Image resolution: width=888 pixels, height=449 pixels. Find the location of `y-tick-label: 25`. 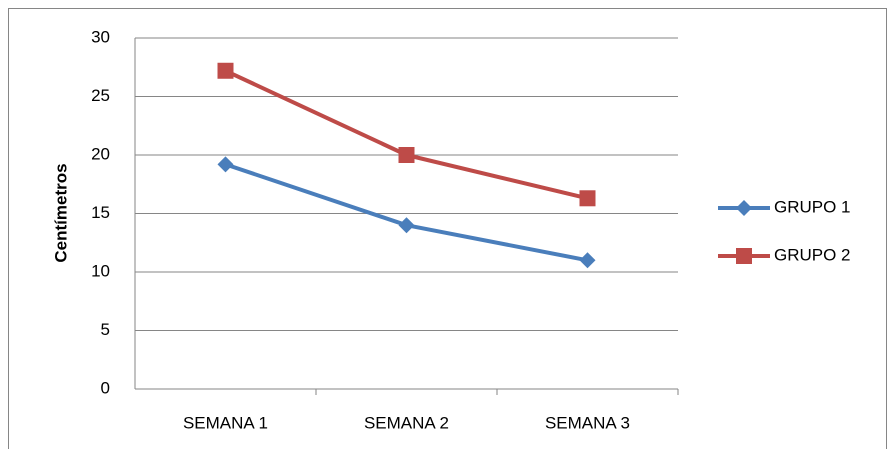

y-tick-label: 25 is located at coordinates (100, 95).